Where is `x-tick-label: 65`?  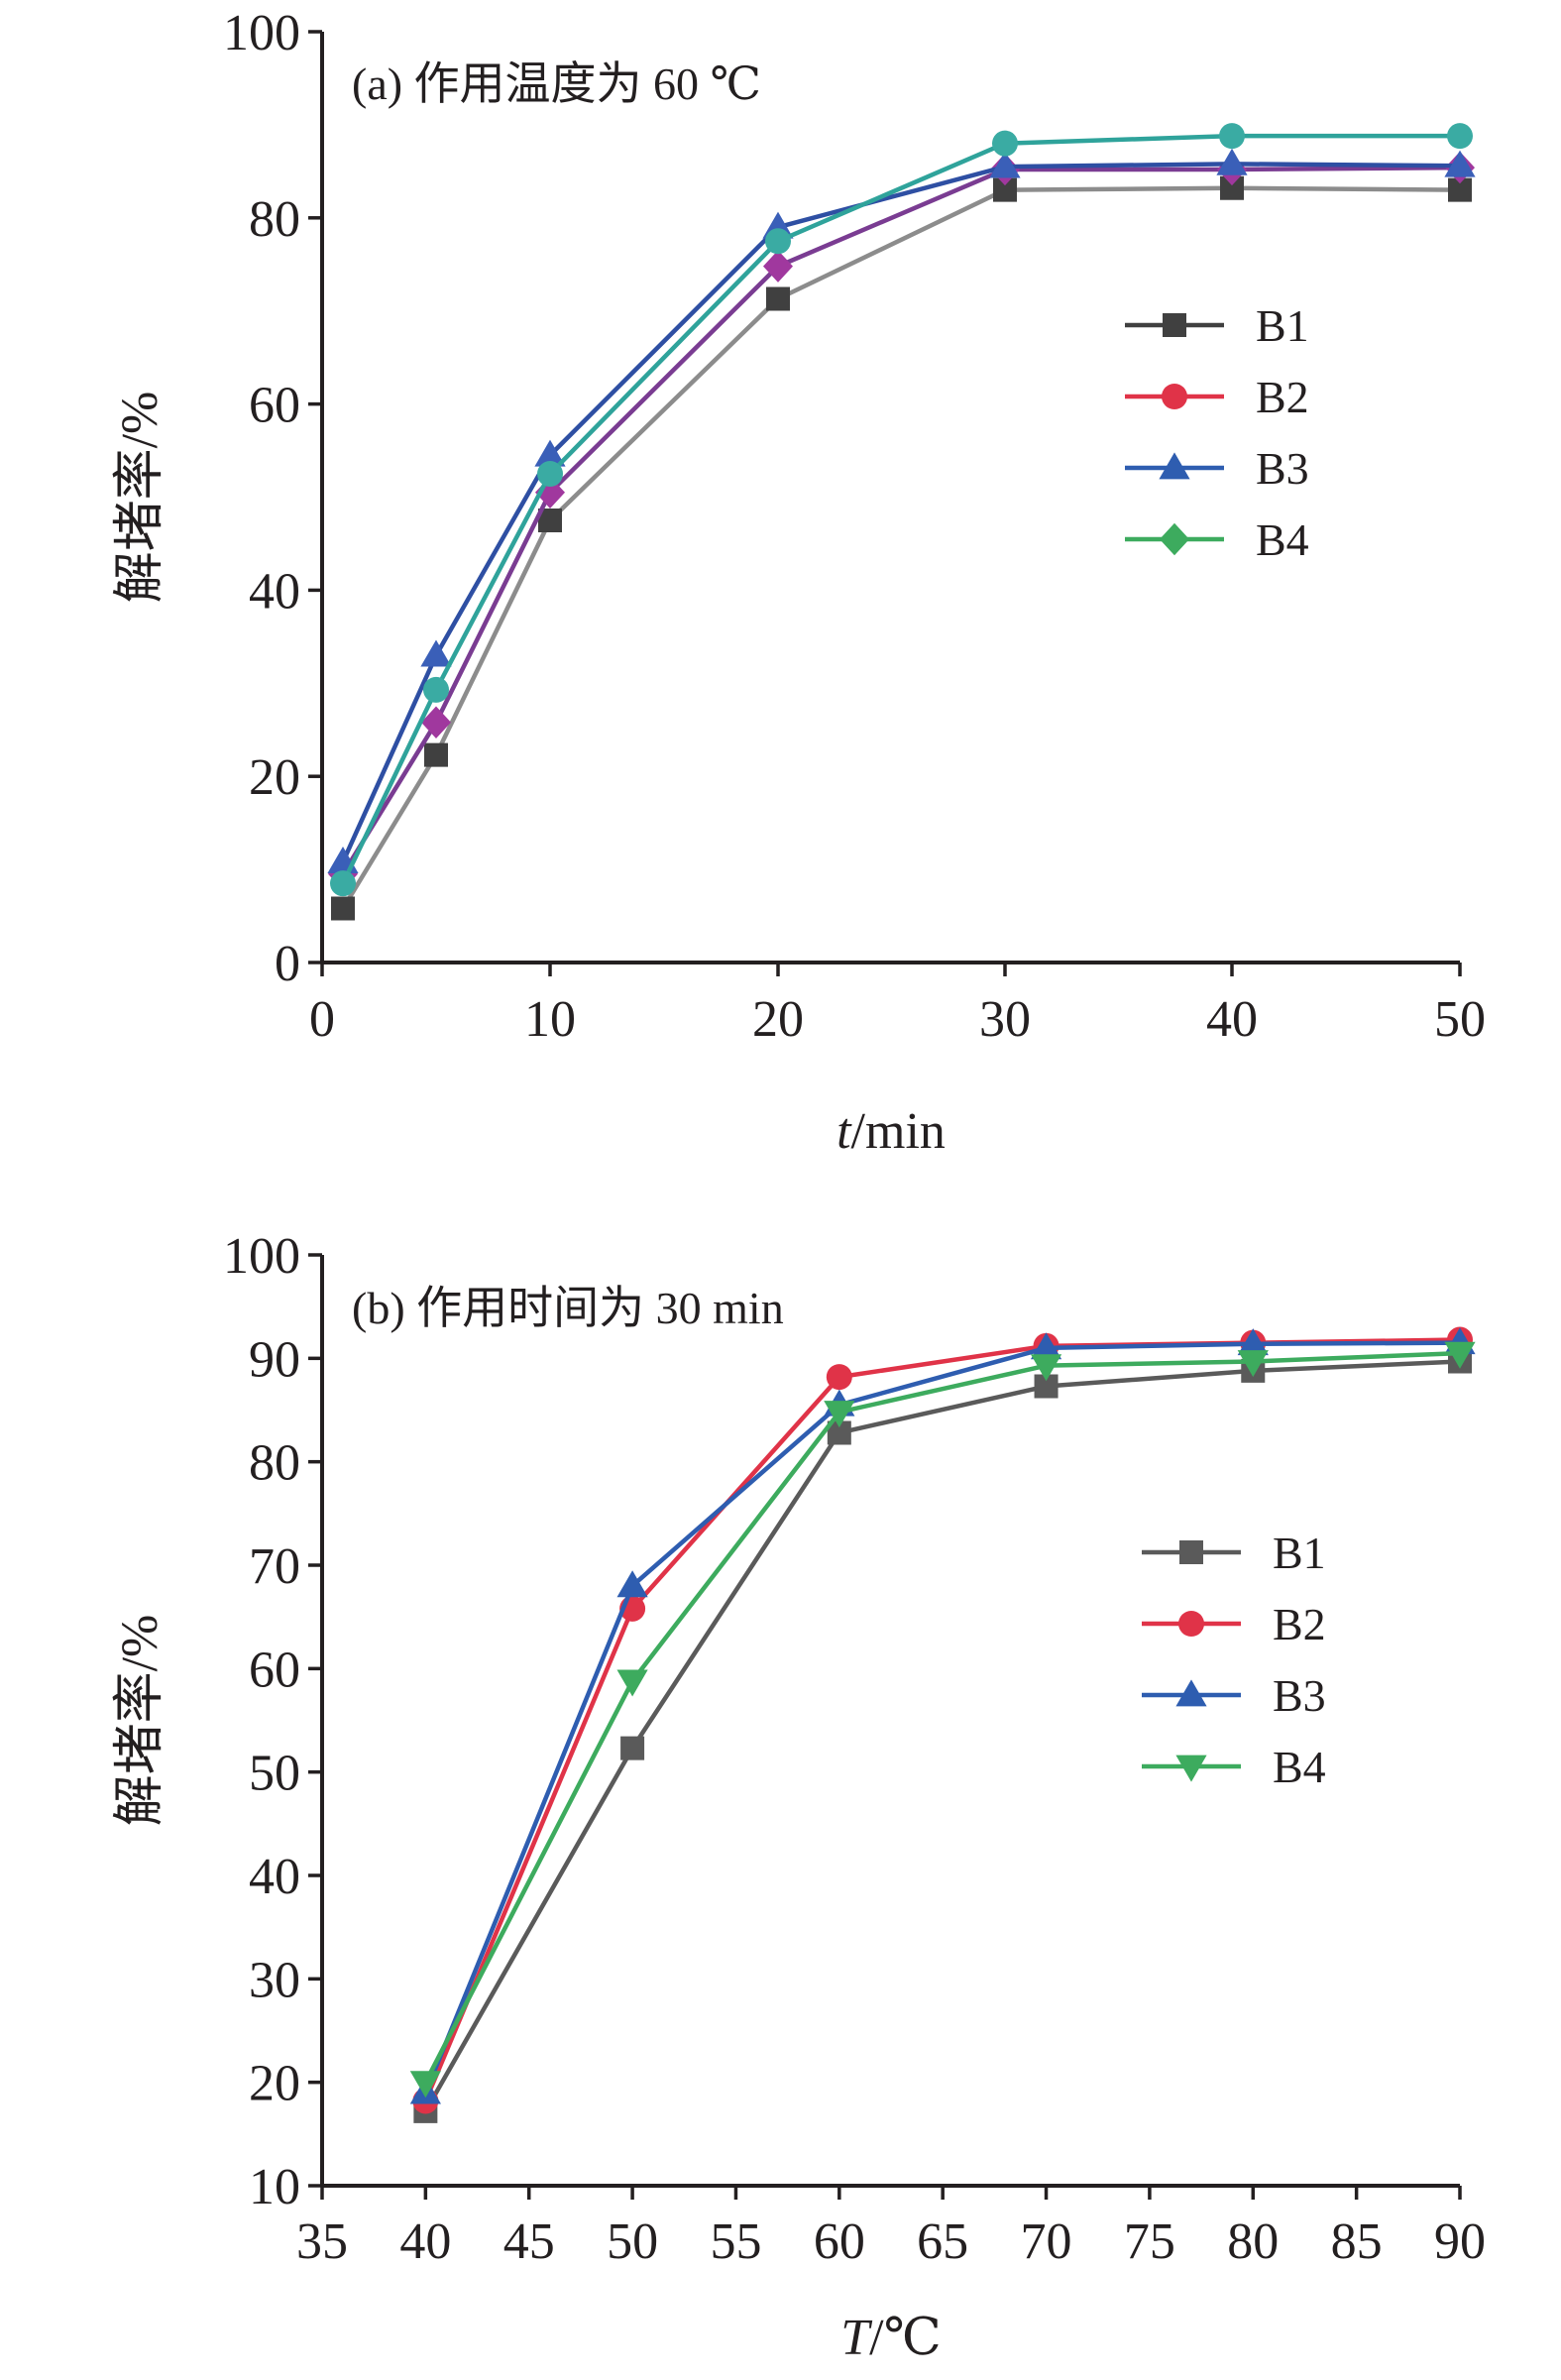 x-tick-label: 65 is located at coordinates (942, 2241).